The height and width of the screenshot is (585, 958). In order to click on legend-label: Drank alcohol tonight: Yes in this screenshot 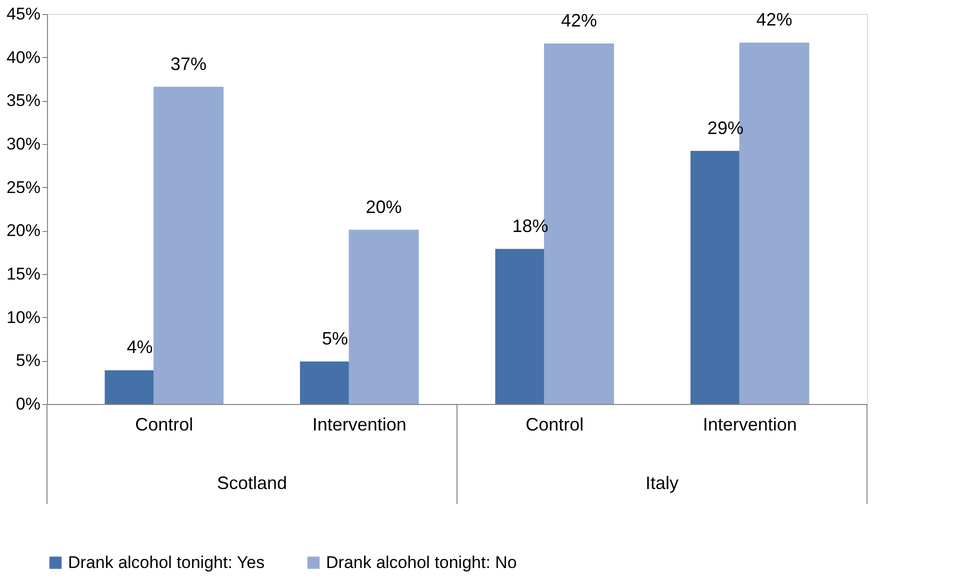, I will do `click(166, 562)`.